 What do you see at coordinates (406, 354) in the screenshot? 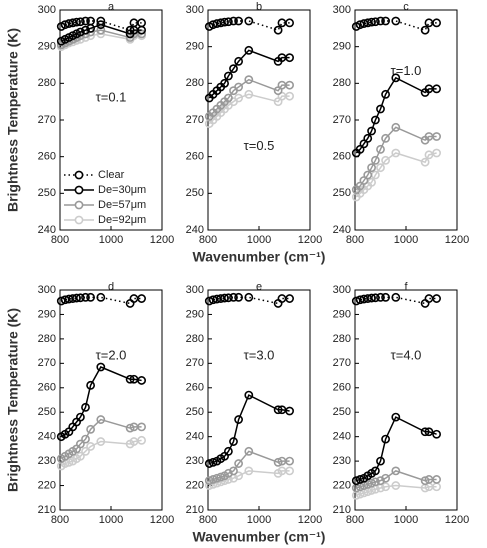
I see `annotation: τ=4.0` at bounding box center [406, 354].